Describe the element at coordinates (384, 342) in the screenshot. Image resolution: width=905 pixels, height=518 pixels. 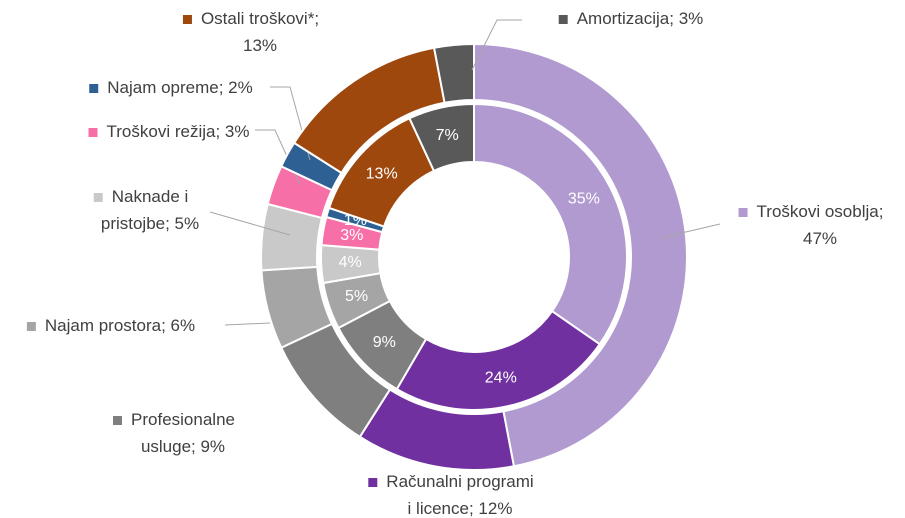
I see `data-label: 9%` at that location.